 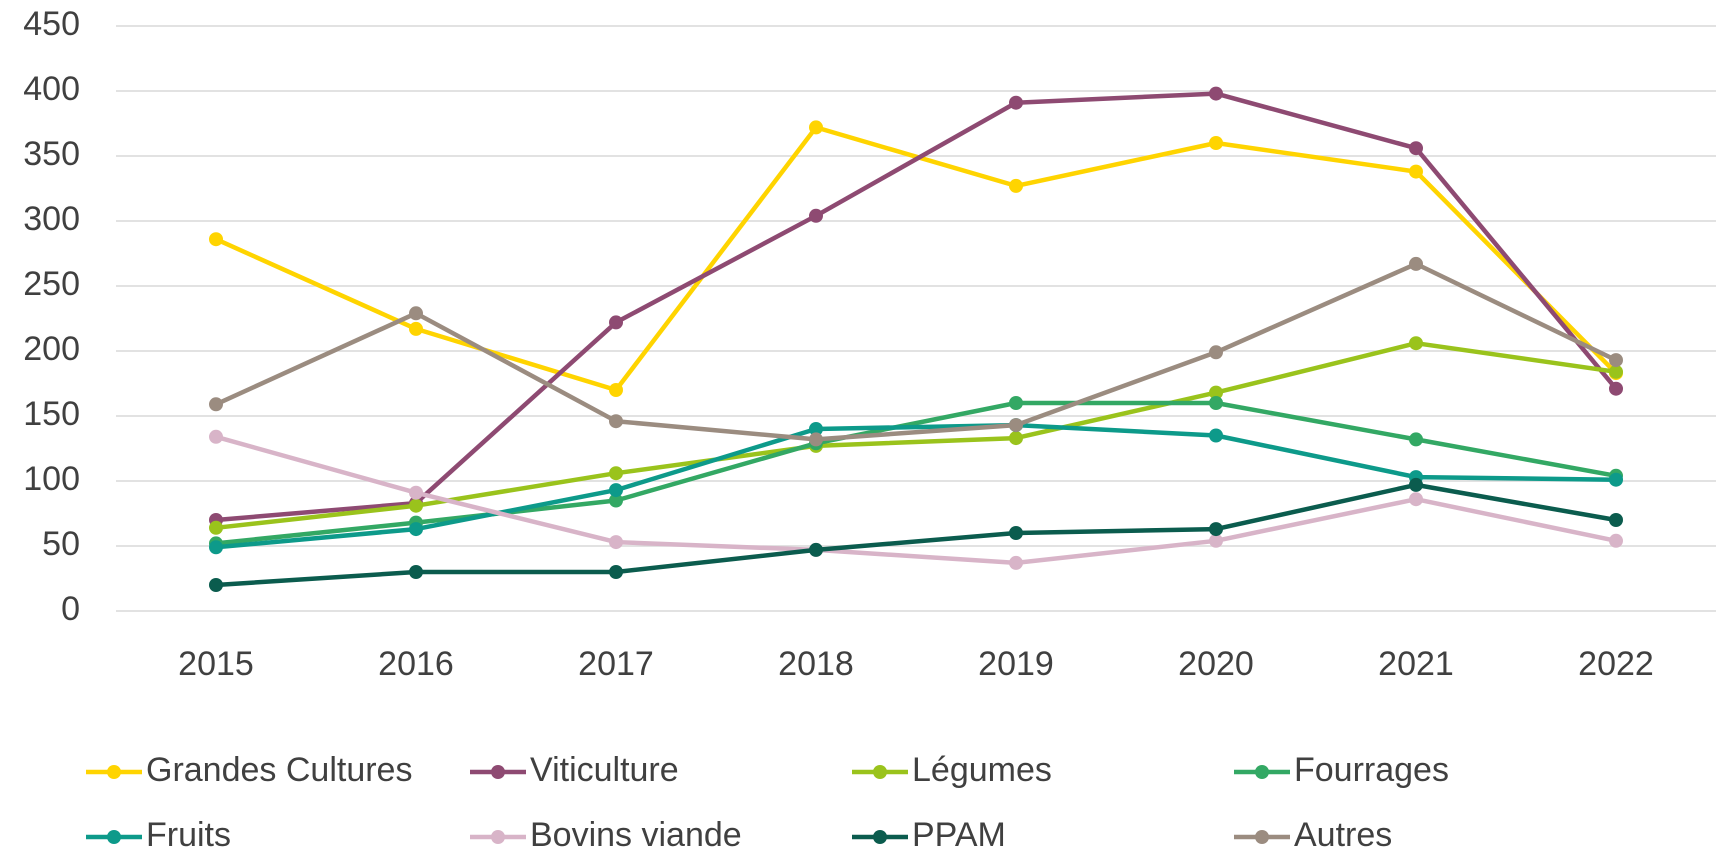 I want to click on y-tick-label: 300, so click(x=51, y=219).